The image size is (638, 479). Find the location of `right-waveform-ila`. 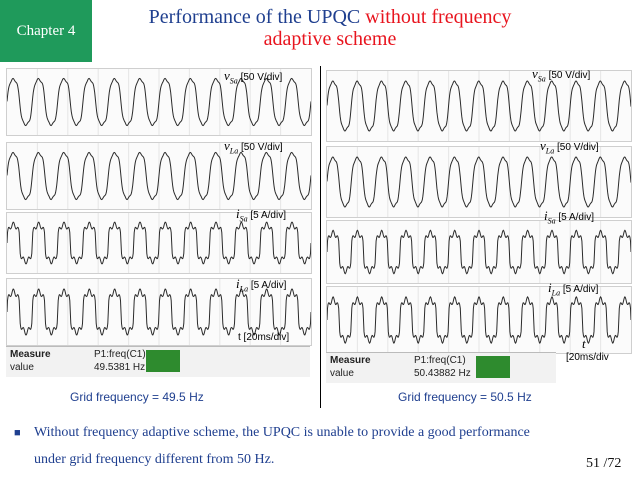

right-waveform-ila is located at coordinates (479, 320).